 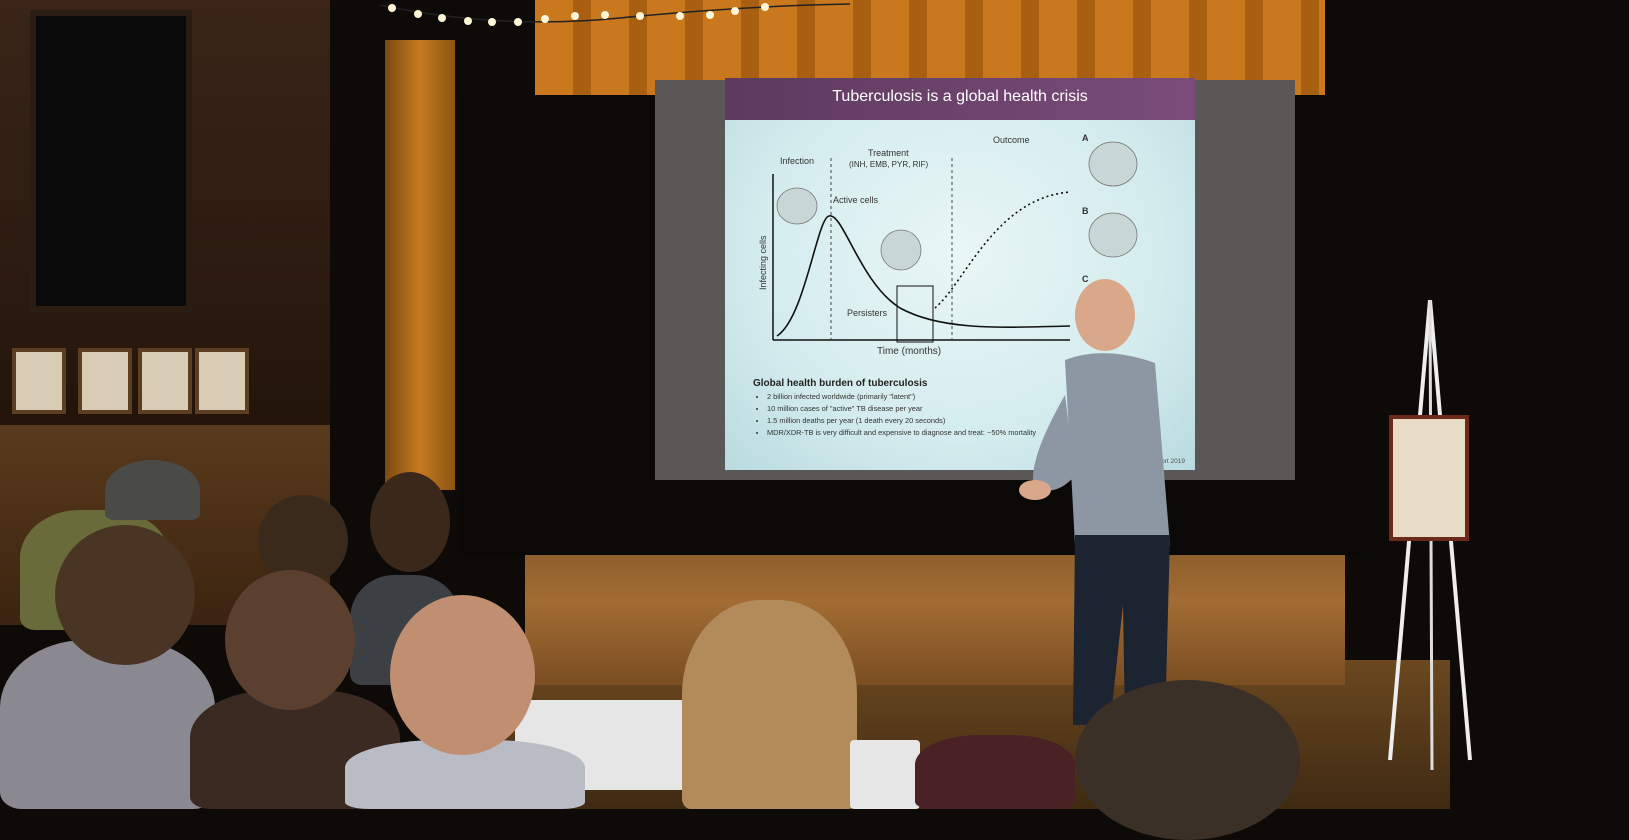 I want to click on outcome-option-b: B, so click(x=1085, y=211).